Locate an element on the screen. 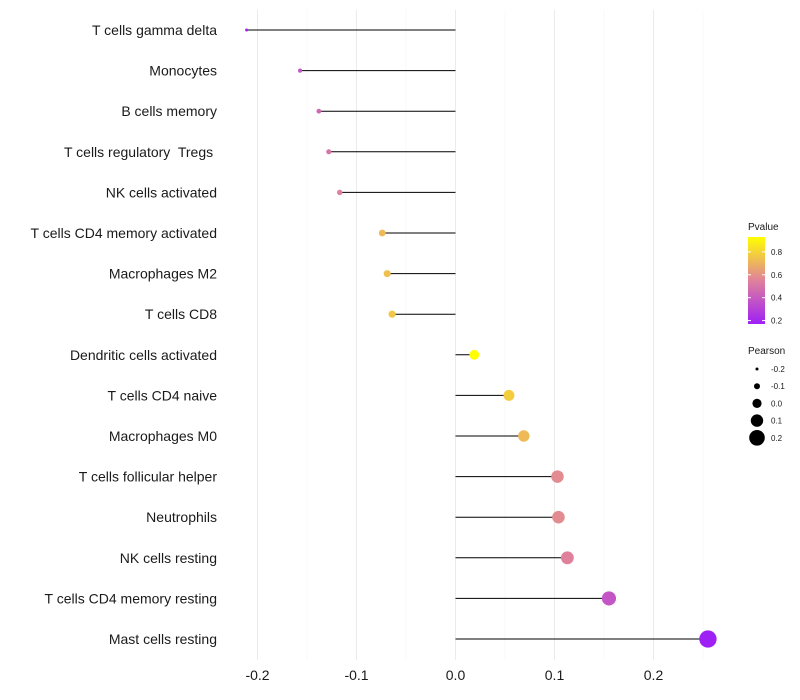 The image size is (800, 700). pvalue-legend-tick: 0.8 is located at coordinates (777, 252).